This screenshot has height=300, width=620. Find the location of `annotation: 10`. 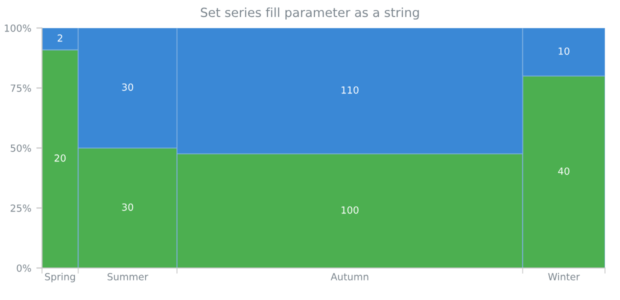

annotation: 10 is located at coordinates (564, 51).